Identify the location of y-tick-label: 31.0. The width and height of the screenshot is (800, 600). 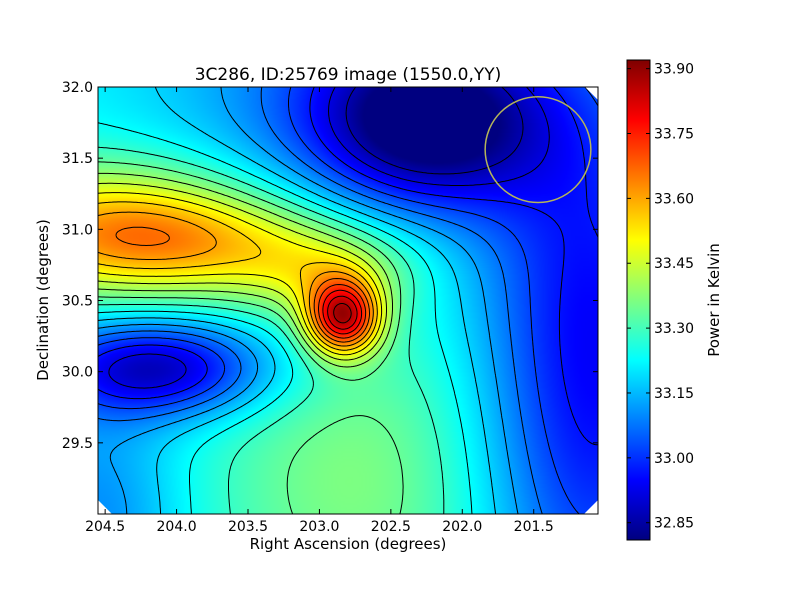
(77, 230).